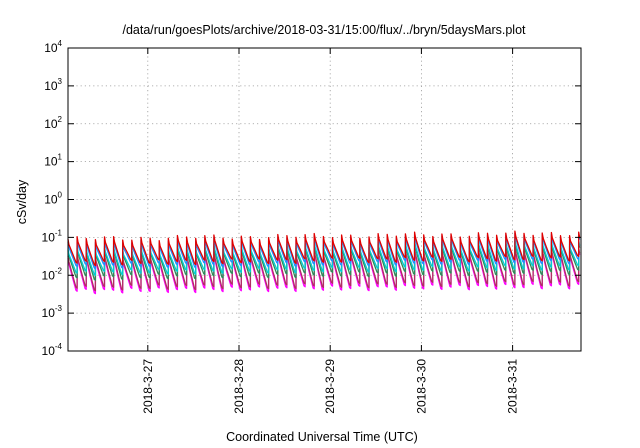  I want to click on x-tick-label: 2018-3-29, so click(330, 386).